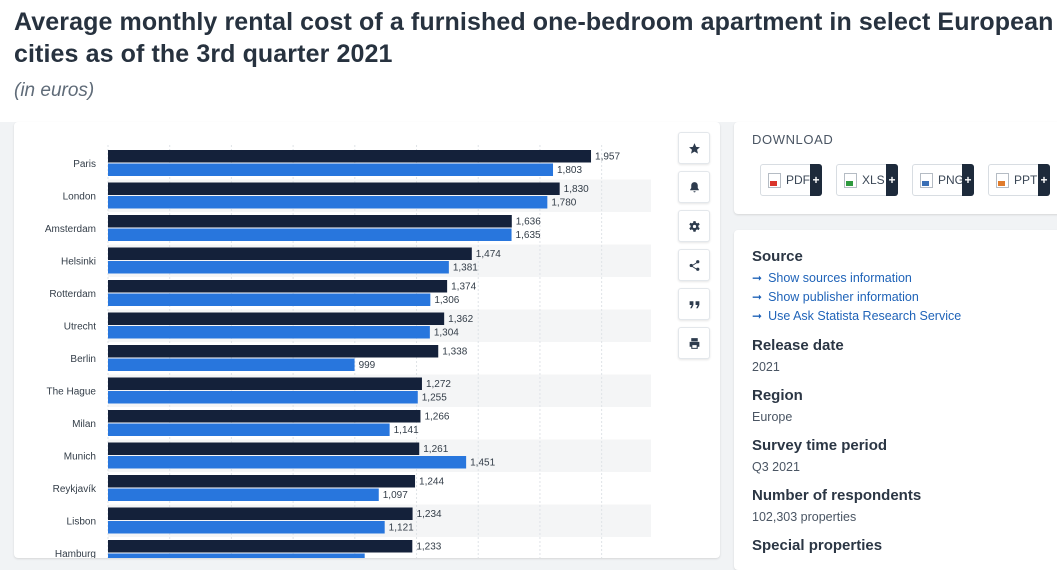 The height and width of the screenshot is (570, 1057). Describe the element at coordinates (84, 164) in the screenshot. I see `category-label: Paris` at that location.